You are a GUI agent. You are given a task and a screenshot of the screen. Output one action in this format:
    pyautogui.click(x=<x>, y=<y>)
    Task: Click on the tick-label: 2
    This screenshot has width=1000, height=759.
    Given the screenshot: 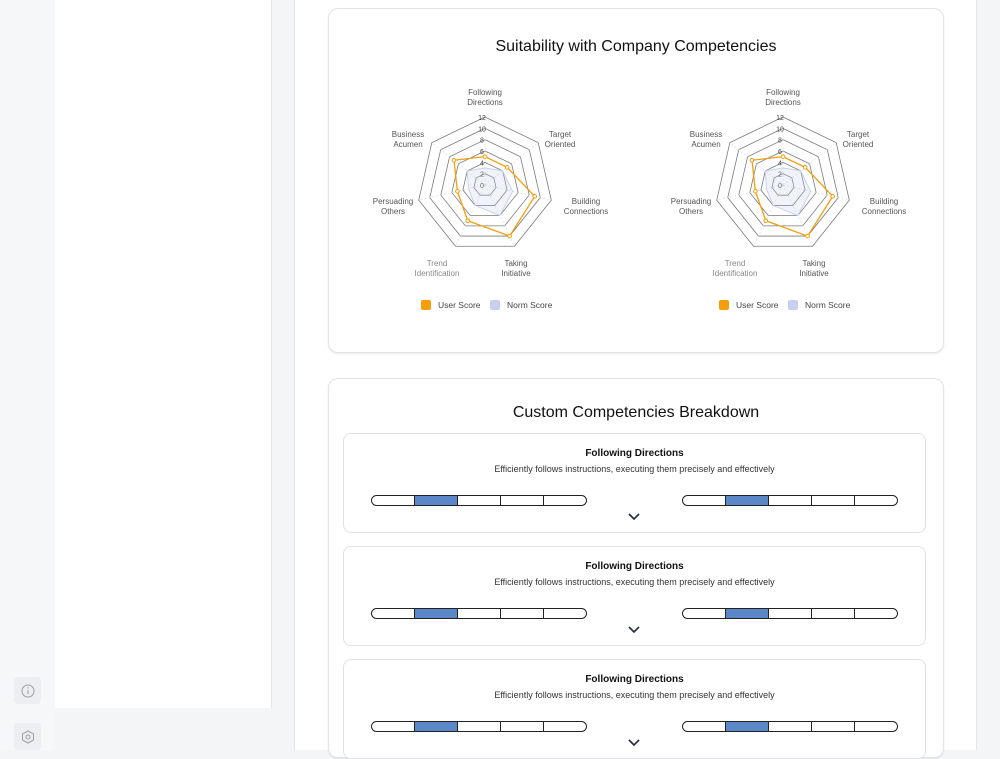 What is the action you would take?
    pyautogui.click(x=482, y=175)
    